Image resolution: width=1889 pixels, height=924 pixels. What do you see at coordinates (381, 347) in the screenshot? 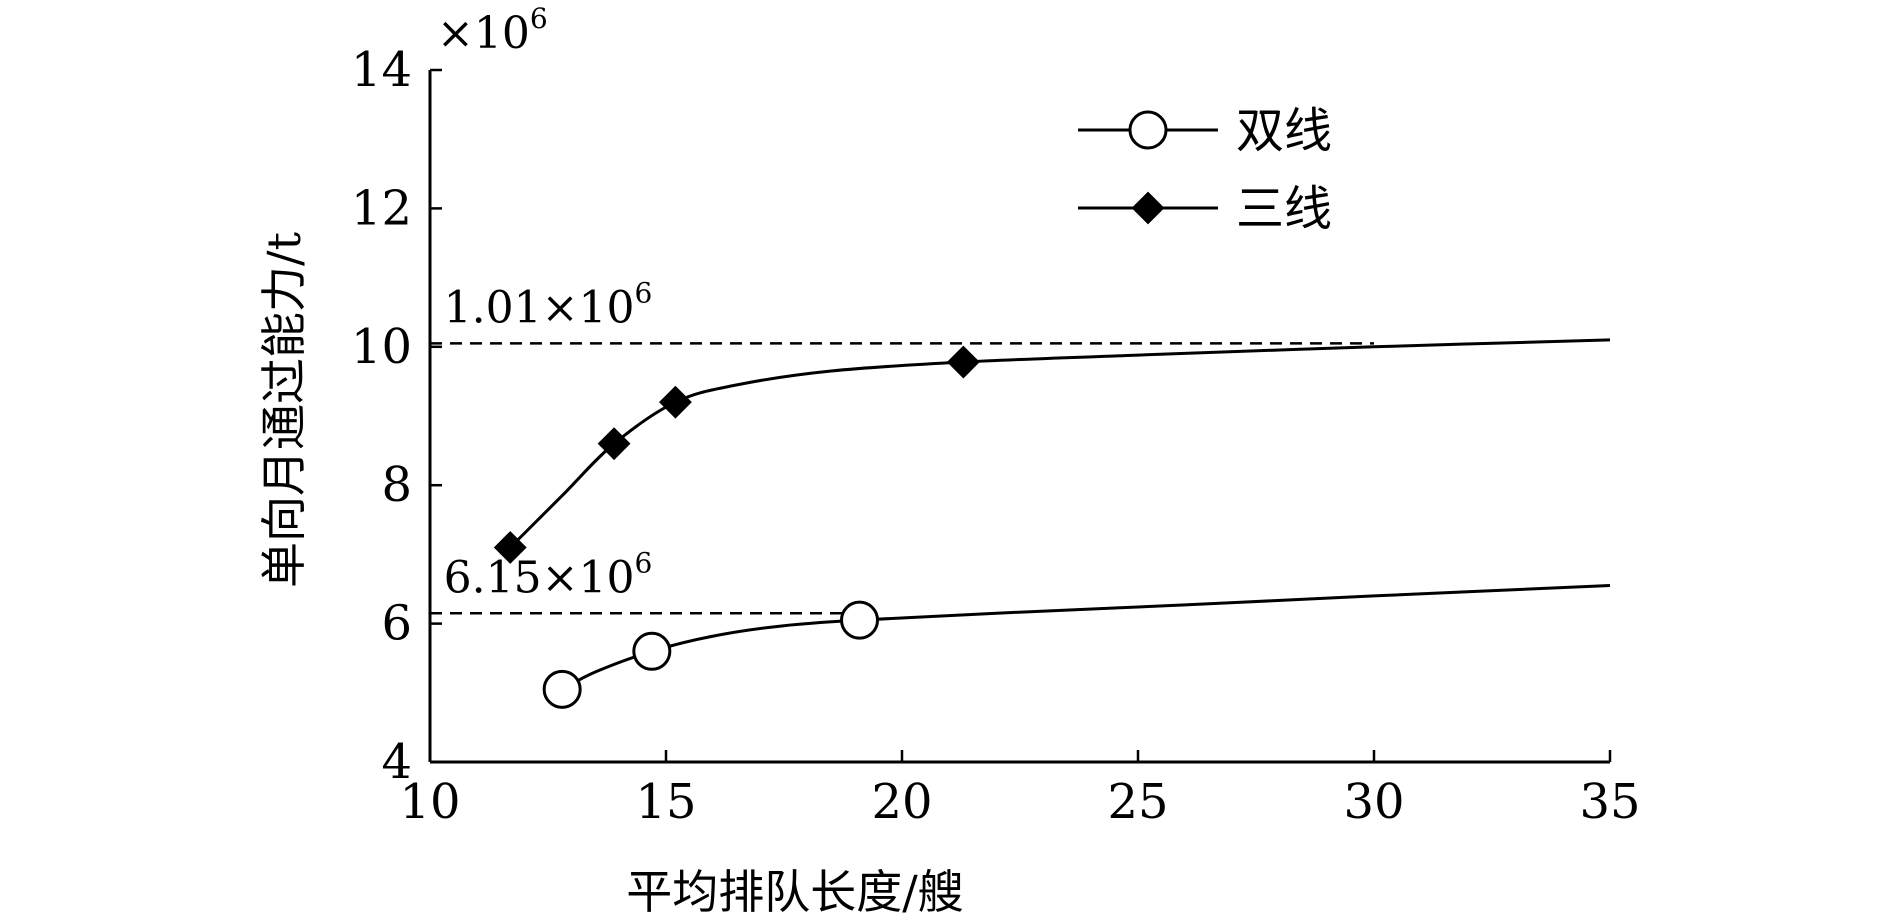
I see `y-tick-label-10: 10` at bounding box center [381, 347].